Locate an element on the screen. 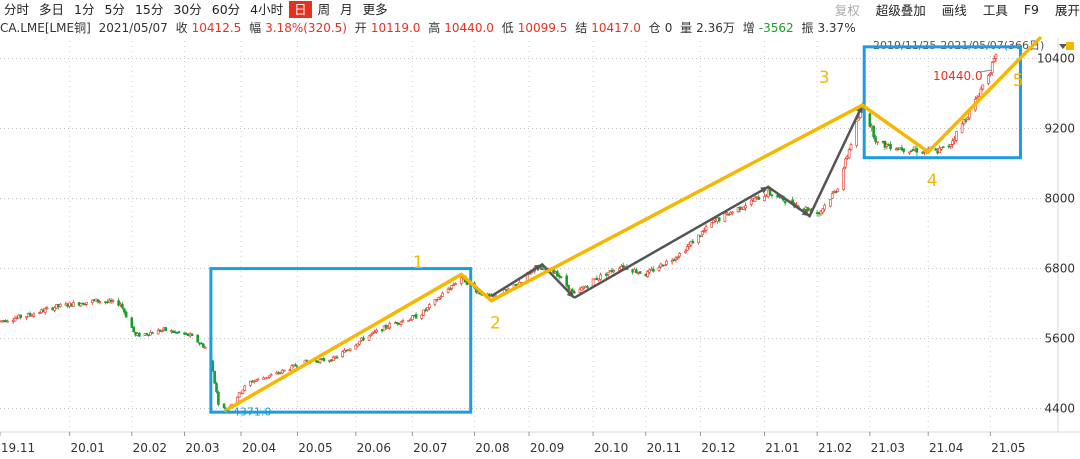 This screenshot has height=459, width=1080. toolbar-right: 复权 超级叠加 画线 工具 F9 展开 is located at coordinates (949, 9).